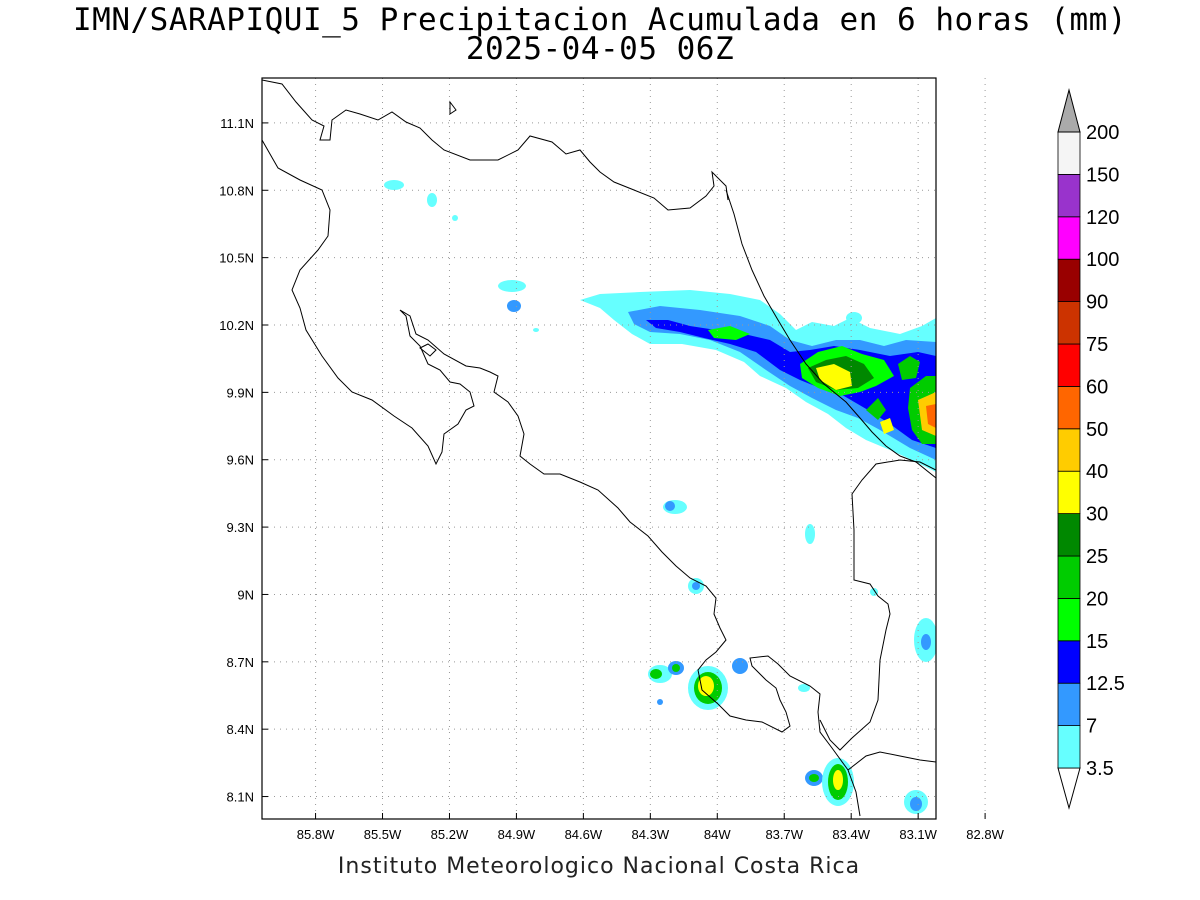 This screenshot has height=900, width=1200. I want to click on colorbar-label: 150, so click(1102, 175).